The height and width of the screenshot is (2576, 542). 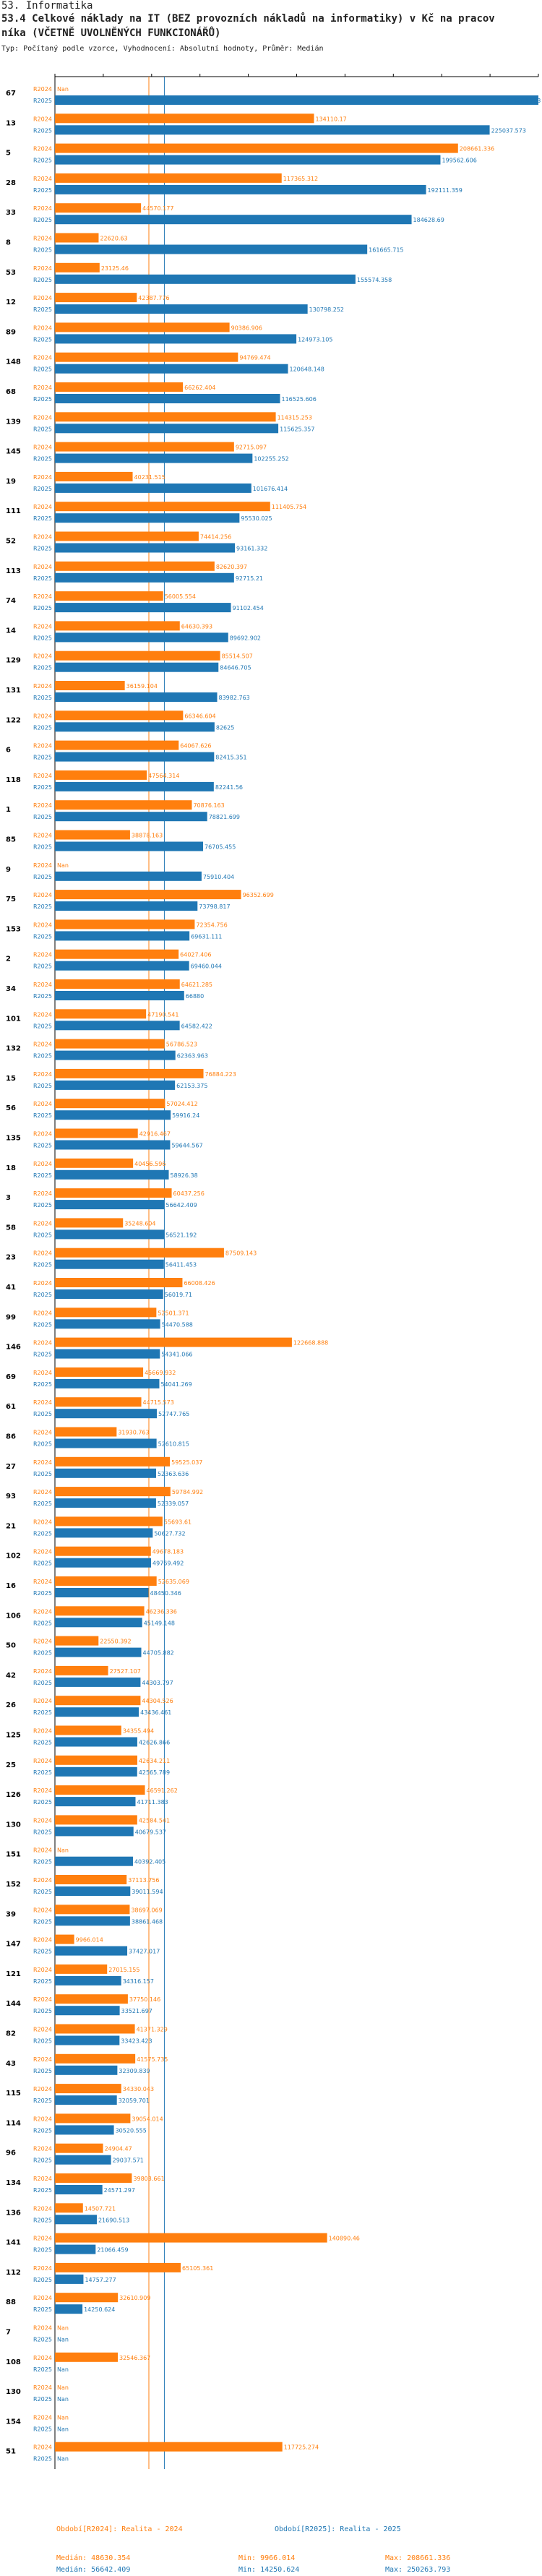 What do you see at coordinates (13, 1348) in the screenshot?
I see `group-id-label: 146` at bounding box center [13, 1348].